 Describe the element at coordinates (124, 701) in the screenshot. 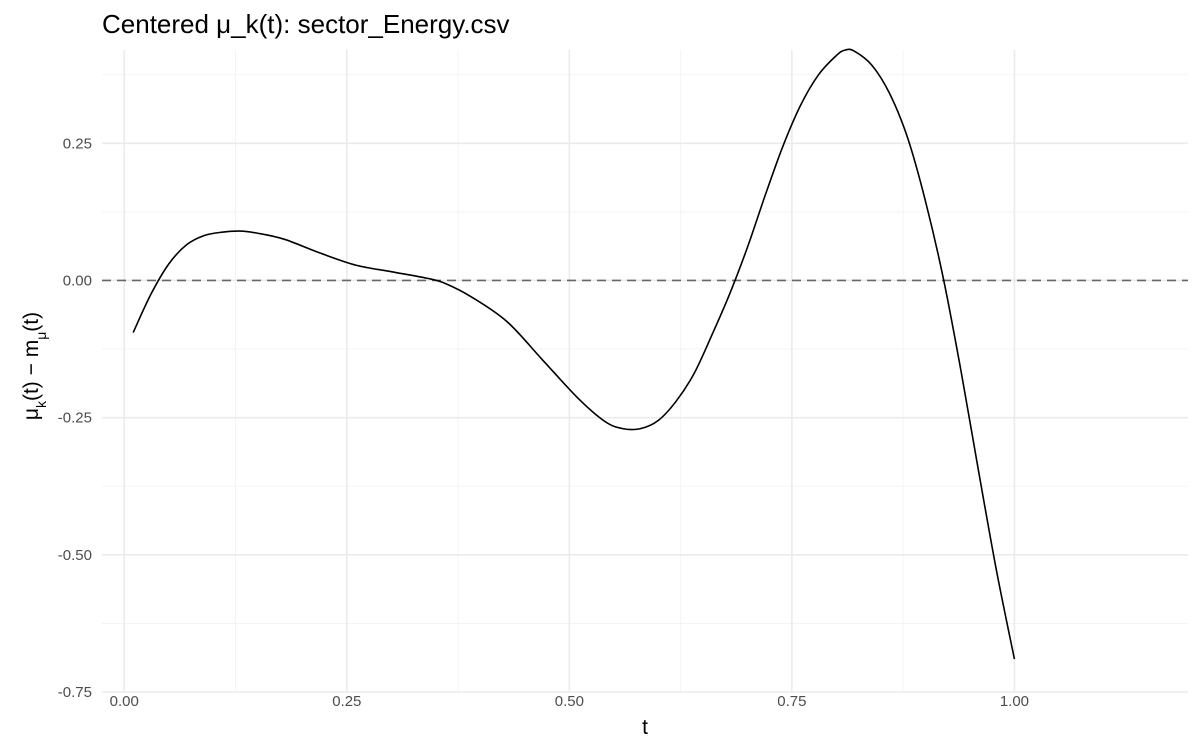

I see `x-tick-label: 0.00` at that location.